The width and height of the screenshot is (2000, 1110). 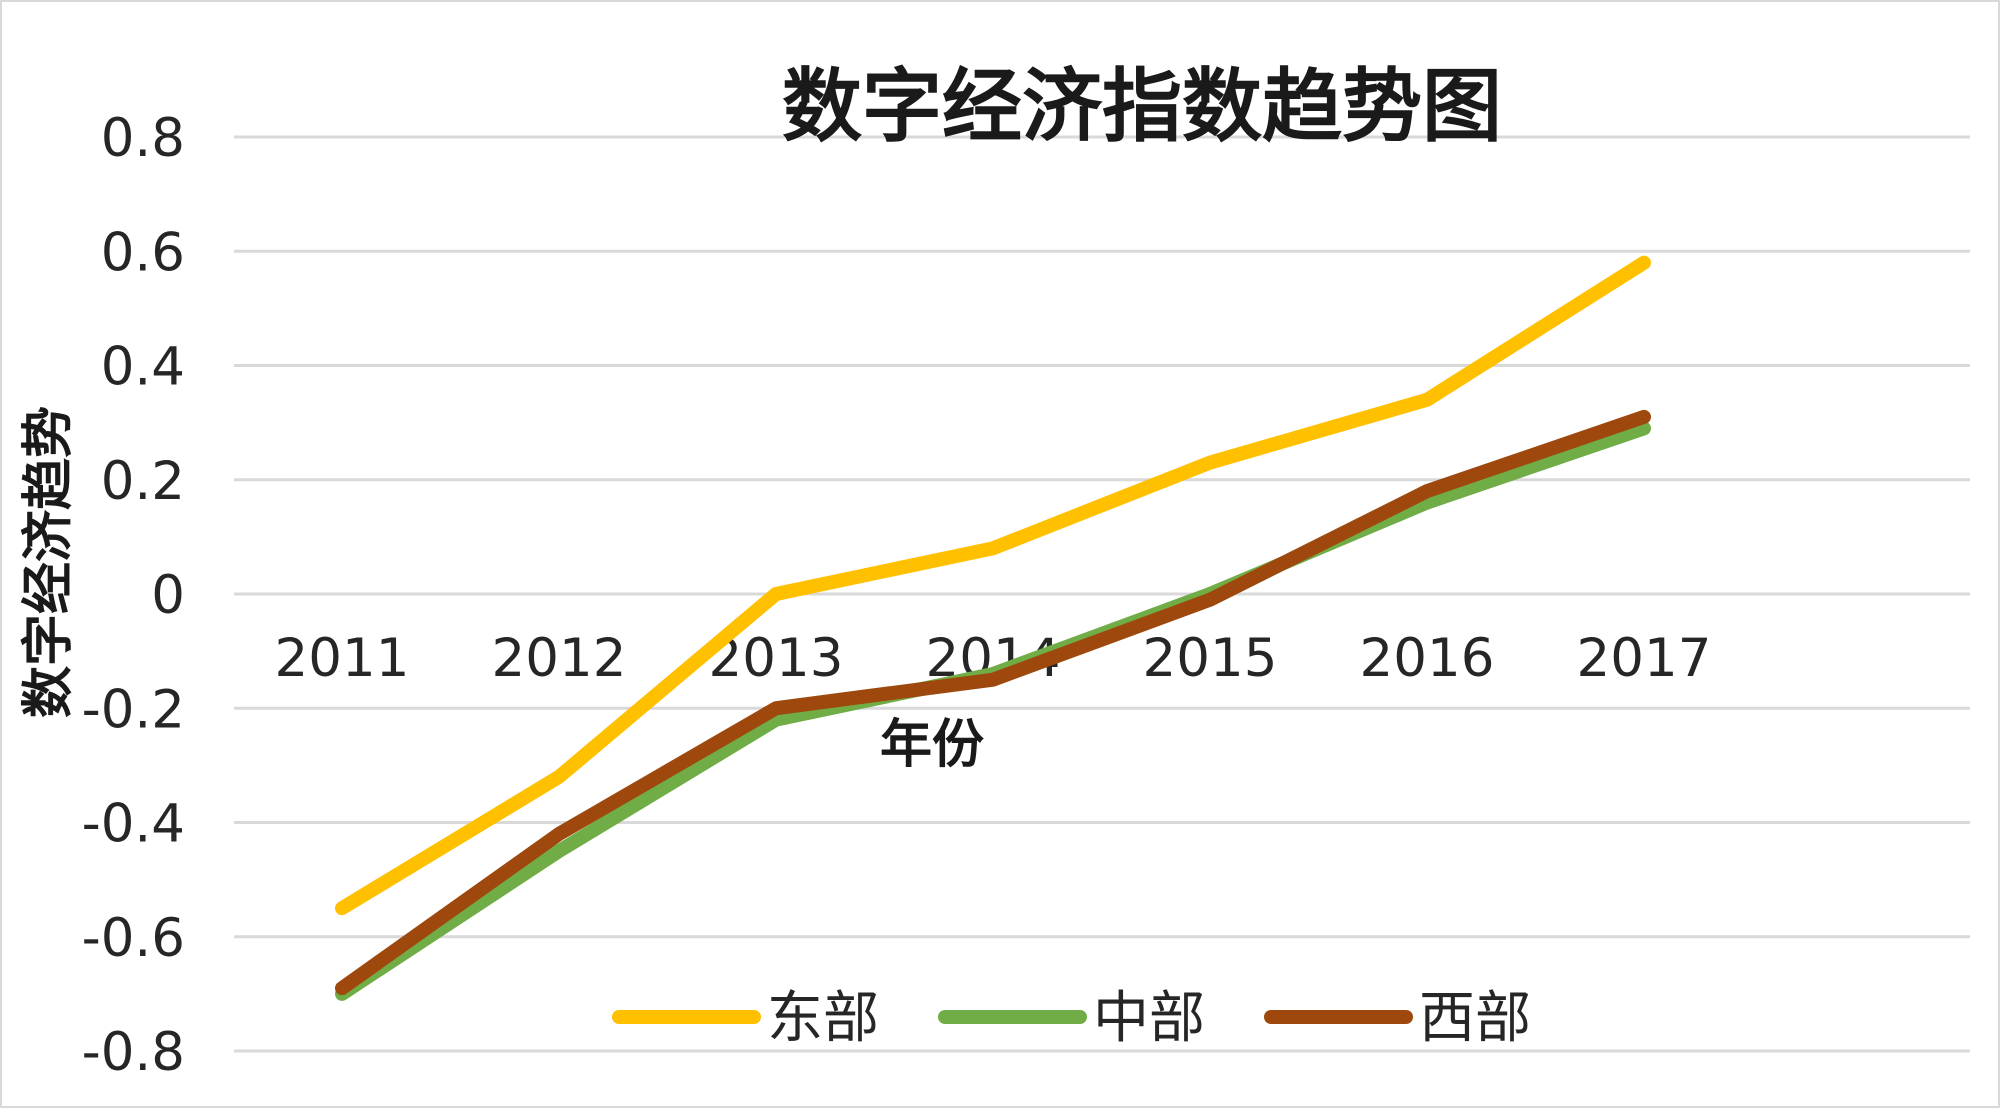 What do you see at coordinates (143, 367) in the screenshot?
I see `y-tick-label: 0.4` at bounding box center [143, 367].